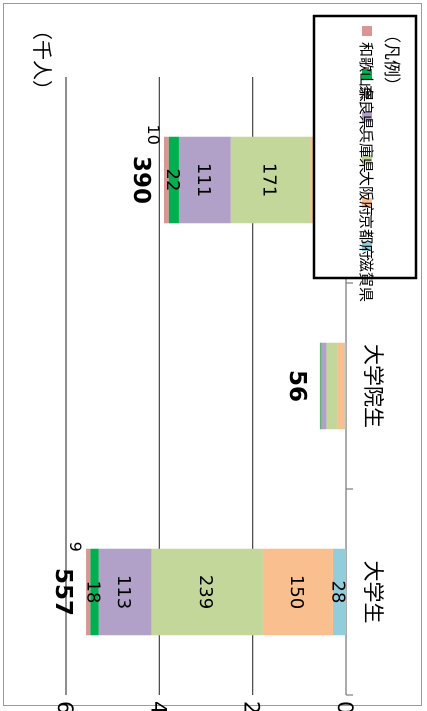  Describe the element at coordinates (366, 193) in the screenshot. I see `legend-label: 大阪府` at that location.